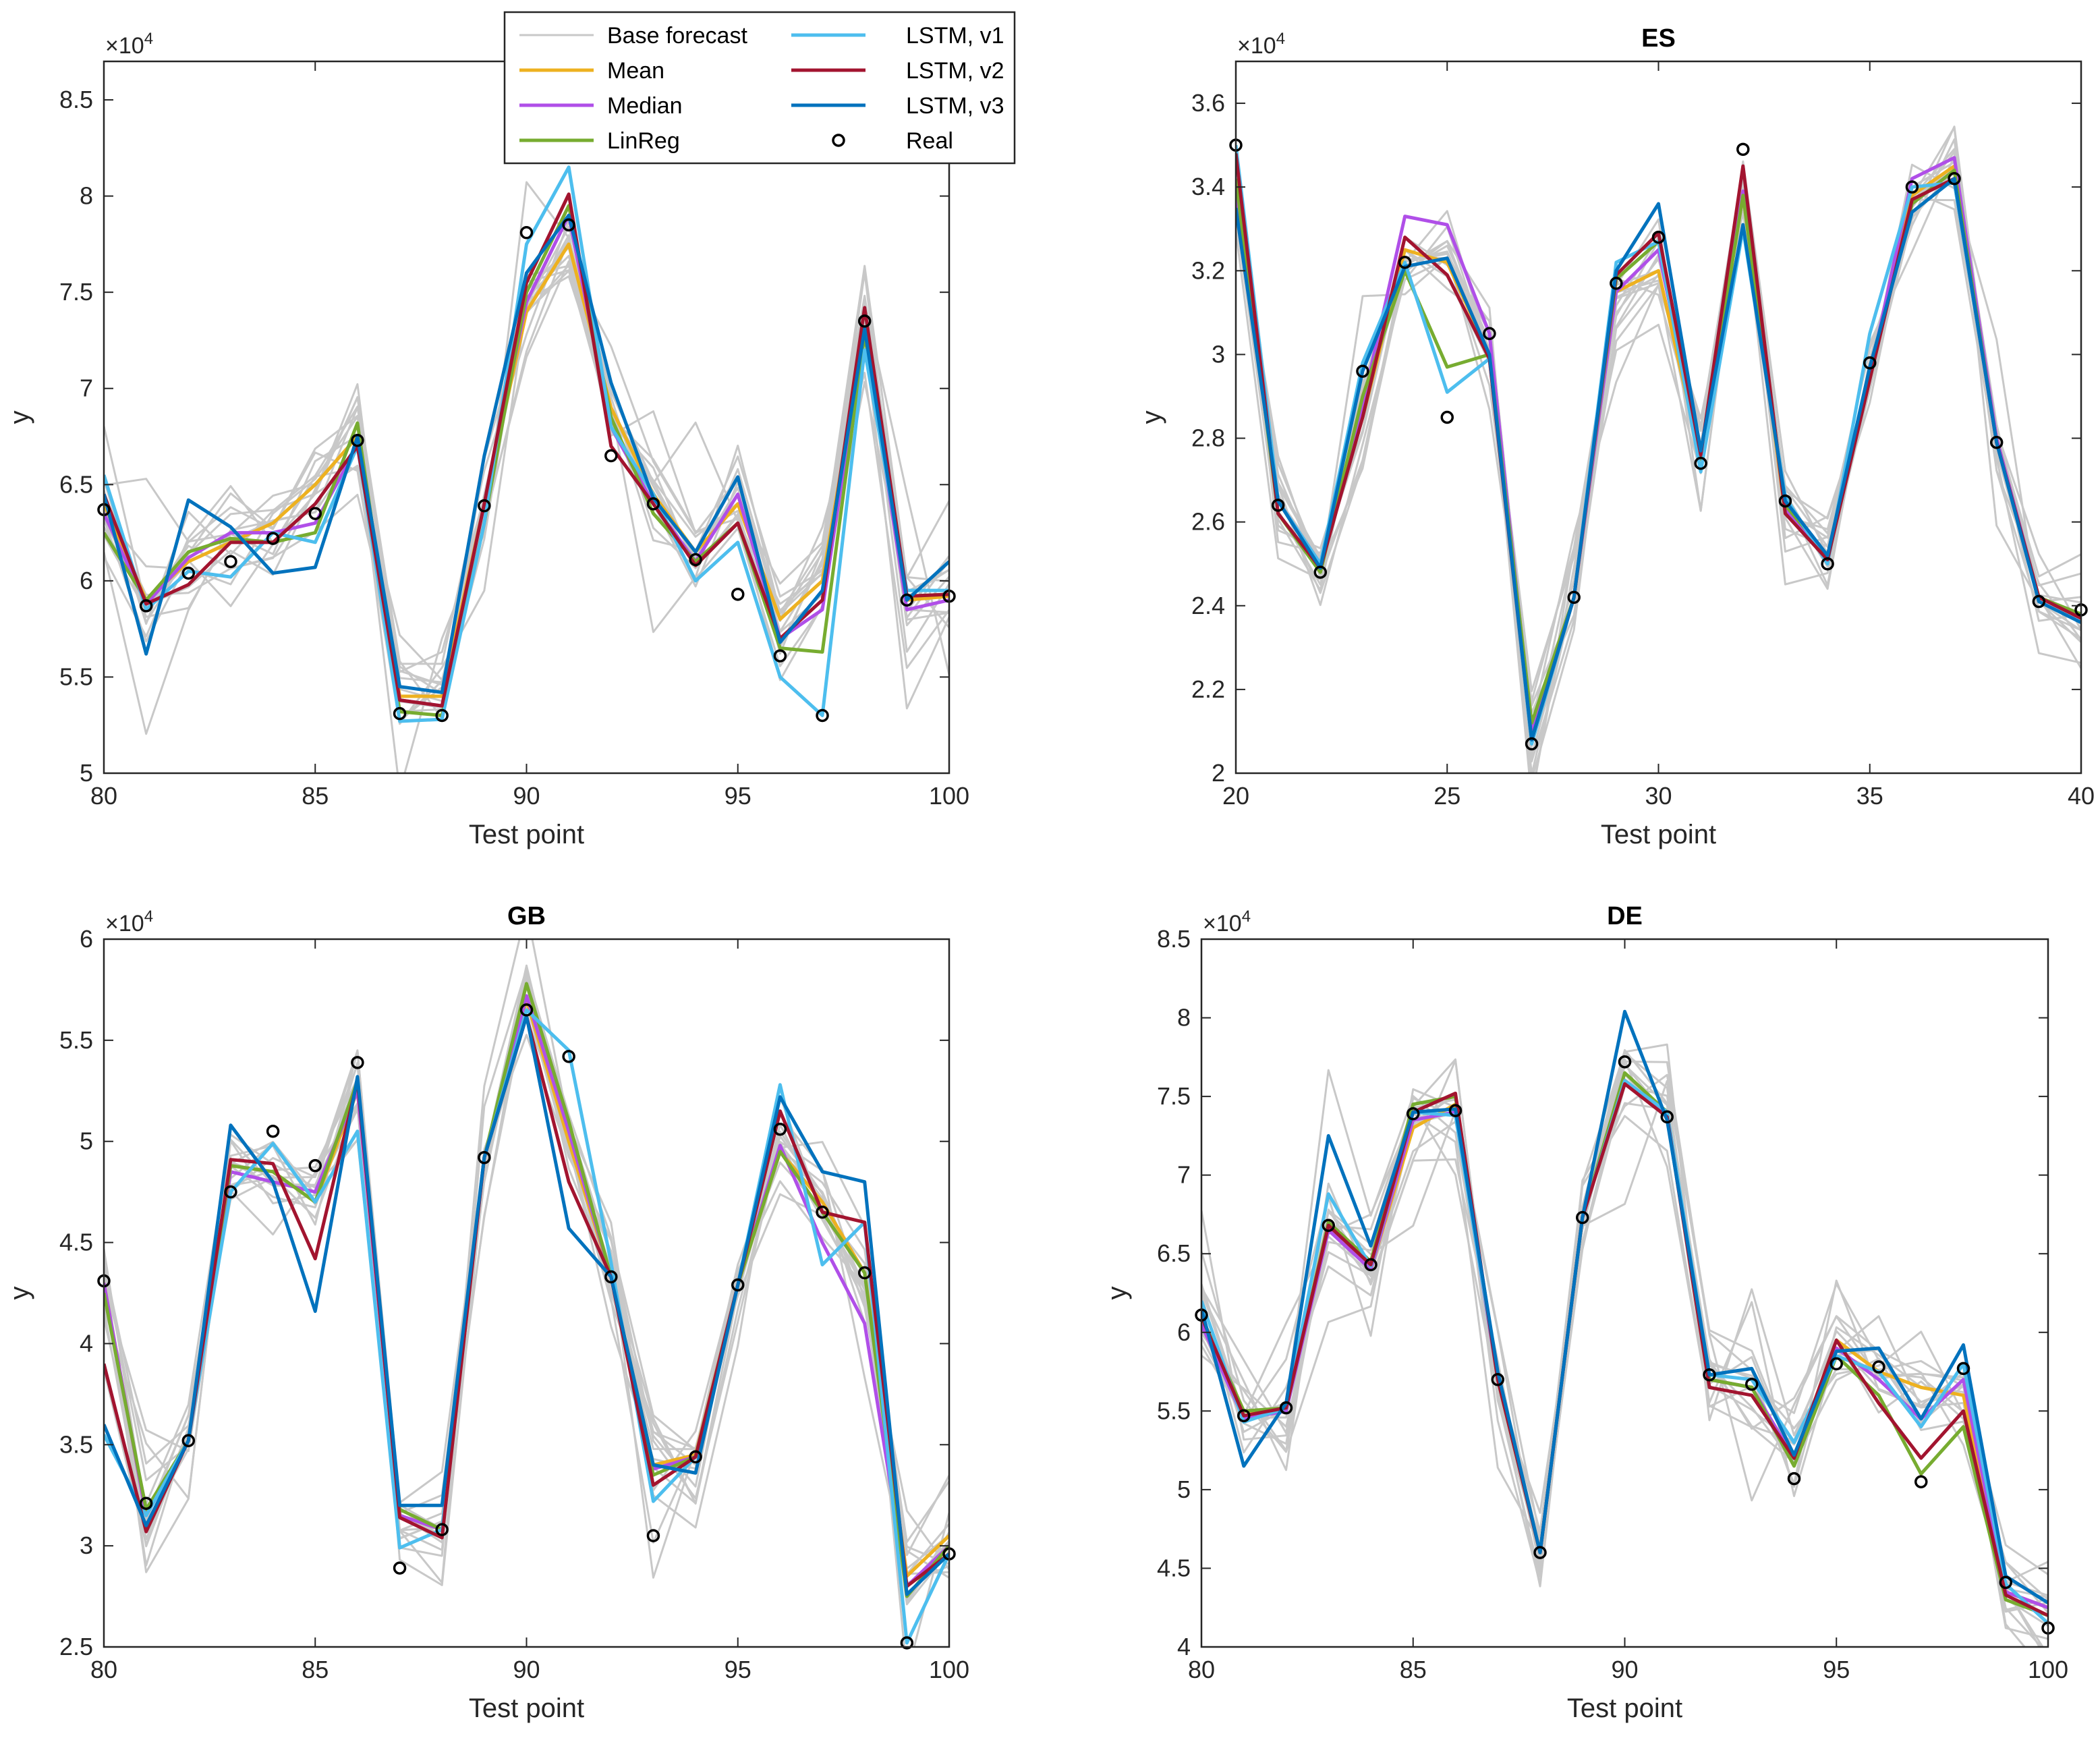  I want to click on series-line-lstm-v3, so click(1624, 1306).